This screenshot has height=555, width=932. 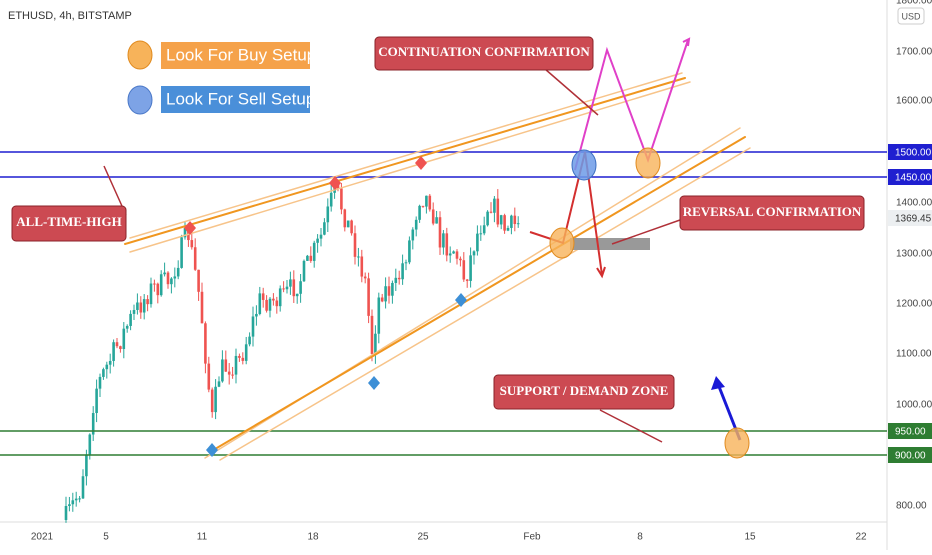 I want to click on price-tag-label: 900.00, so click(x=910, y=456).